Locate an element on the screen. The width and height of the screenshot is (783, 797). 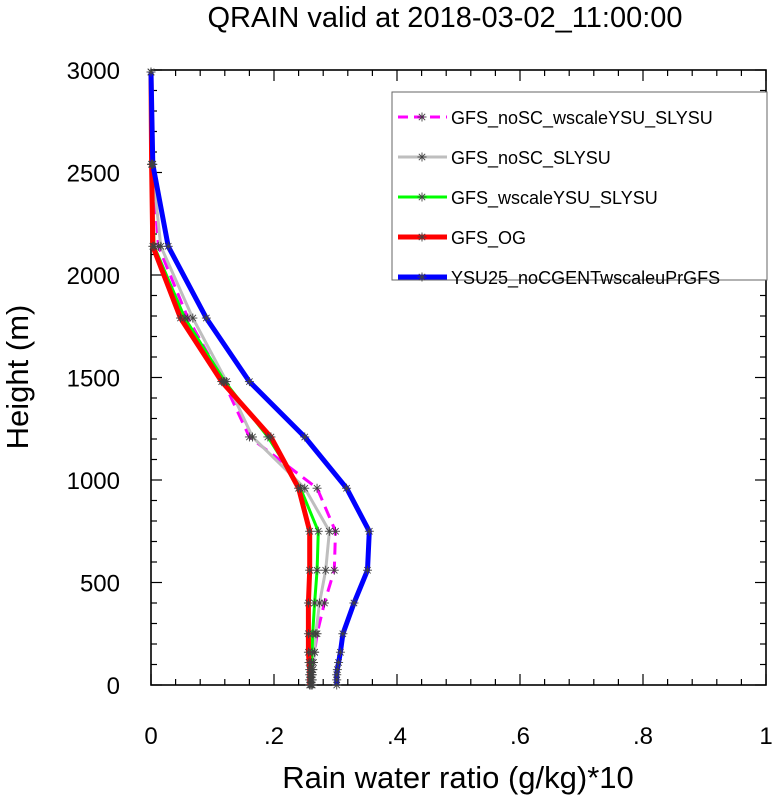
x-tick-label: .4 is located at coordinates (397, 736).